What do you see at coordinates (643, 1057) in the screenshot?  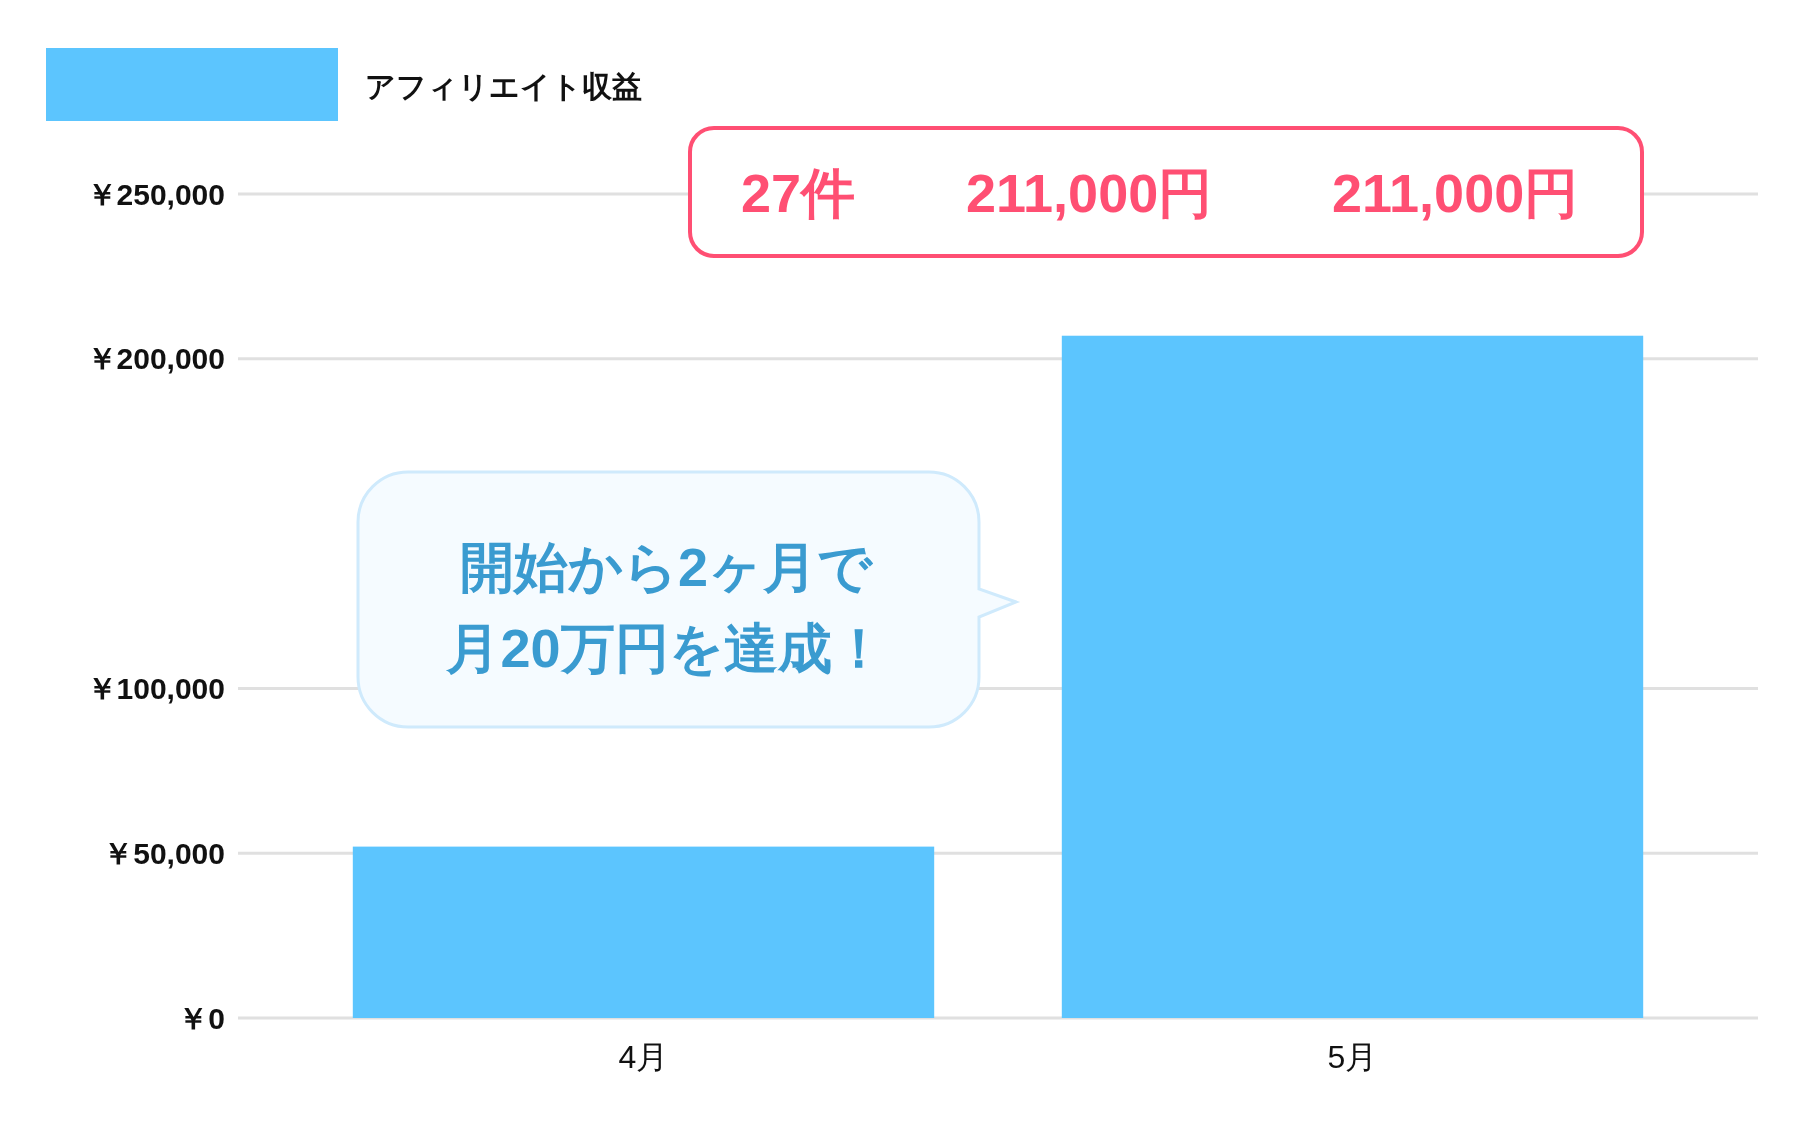 I see `x-tick-label: 4月` at bounding box center [643, 1057].